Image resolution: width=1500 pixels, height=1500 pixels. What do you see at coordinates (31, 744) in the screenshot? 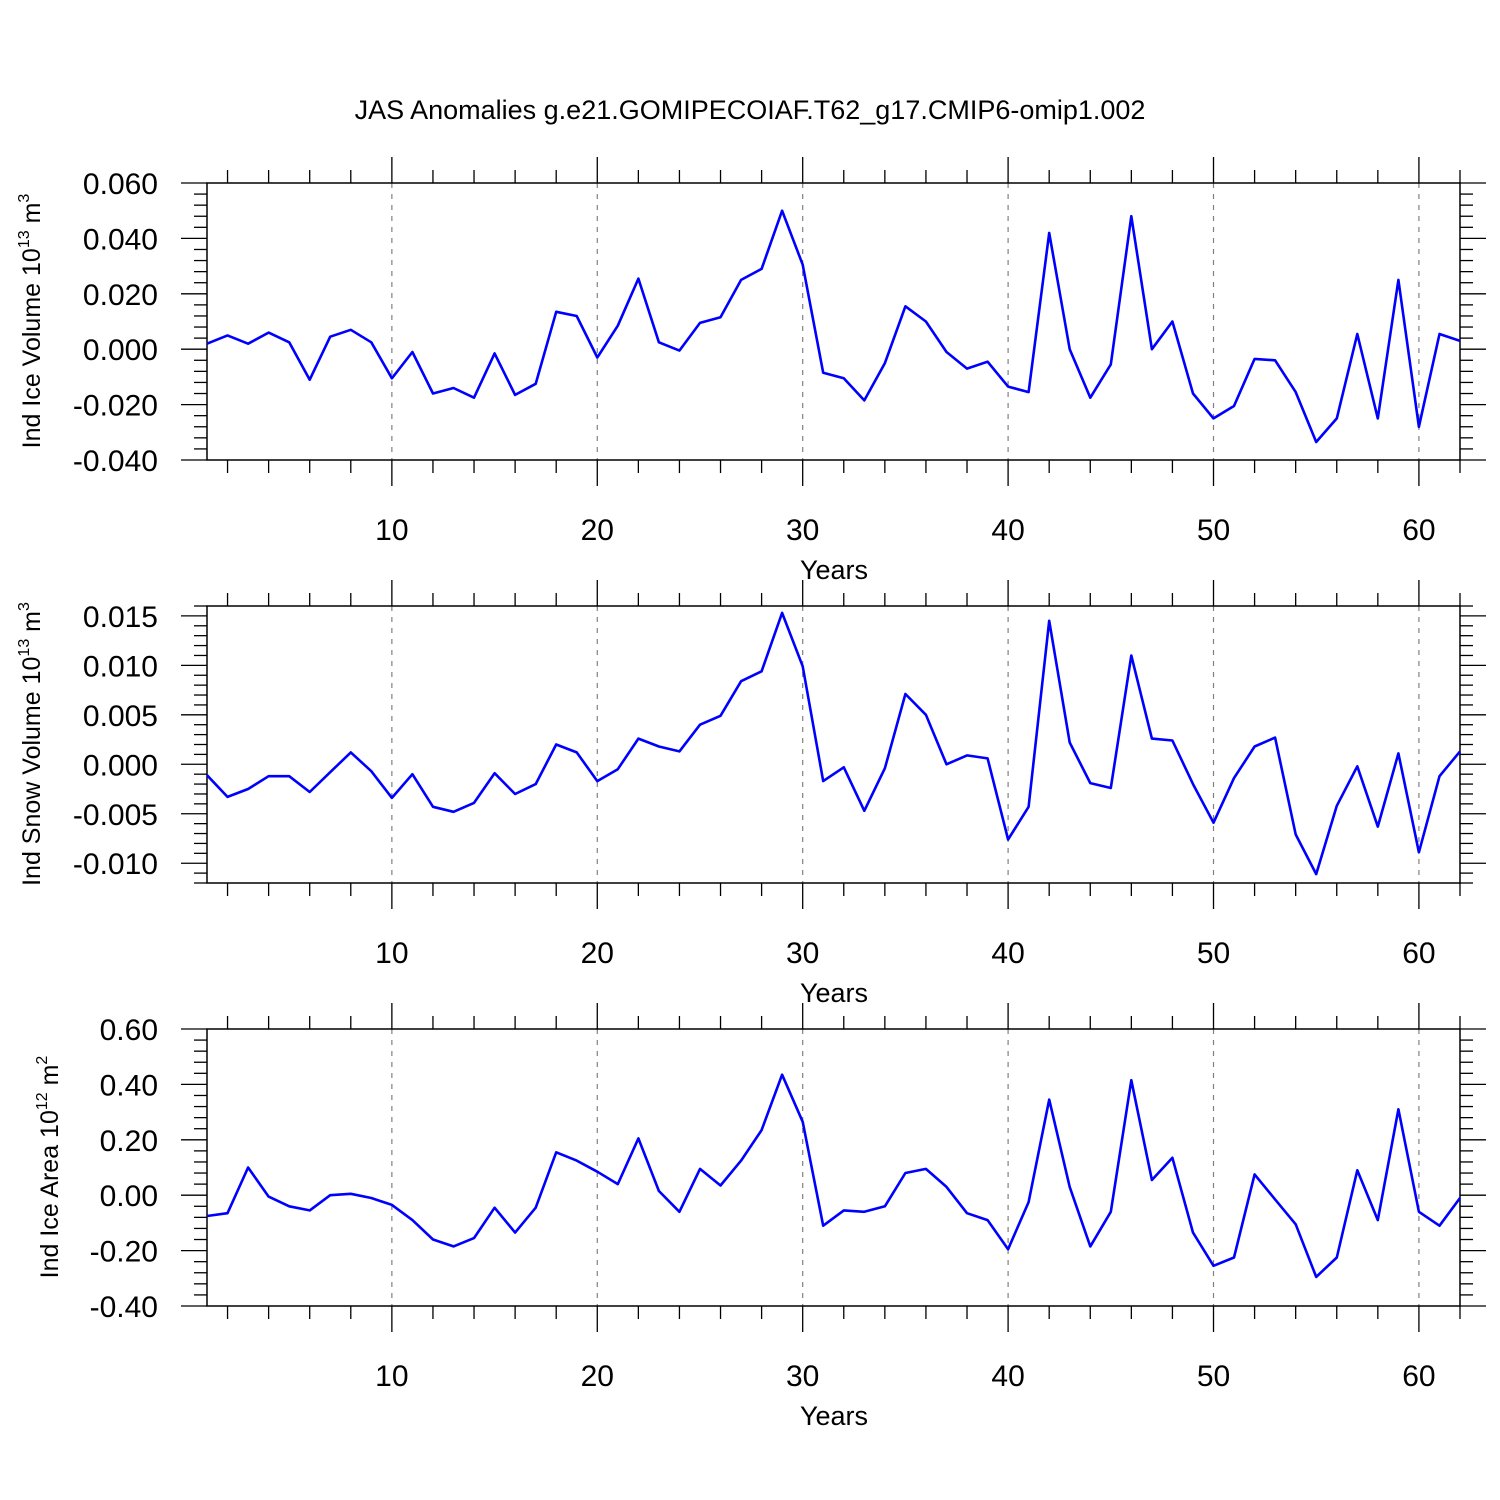
I see `y-axis-label: Ind Snow Volume 1013 m3` at bounding box center [31, 744].